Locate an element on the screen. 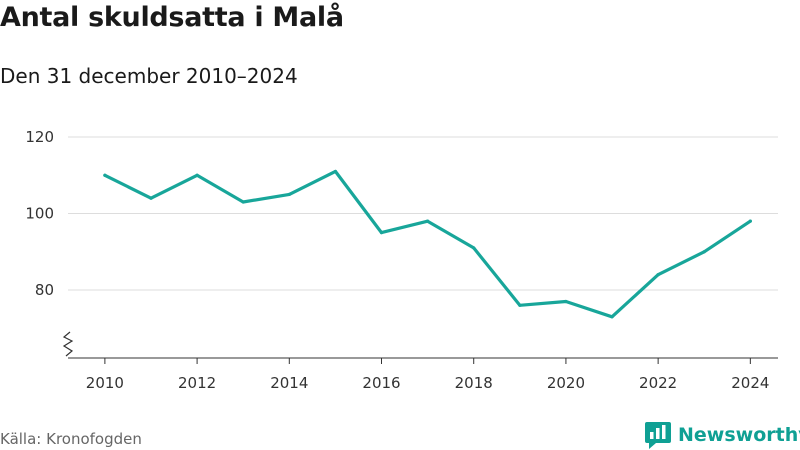  x-tick-label: 2016 is located at coordinates (381, 383).